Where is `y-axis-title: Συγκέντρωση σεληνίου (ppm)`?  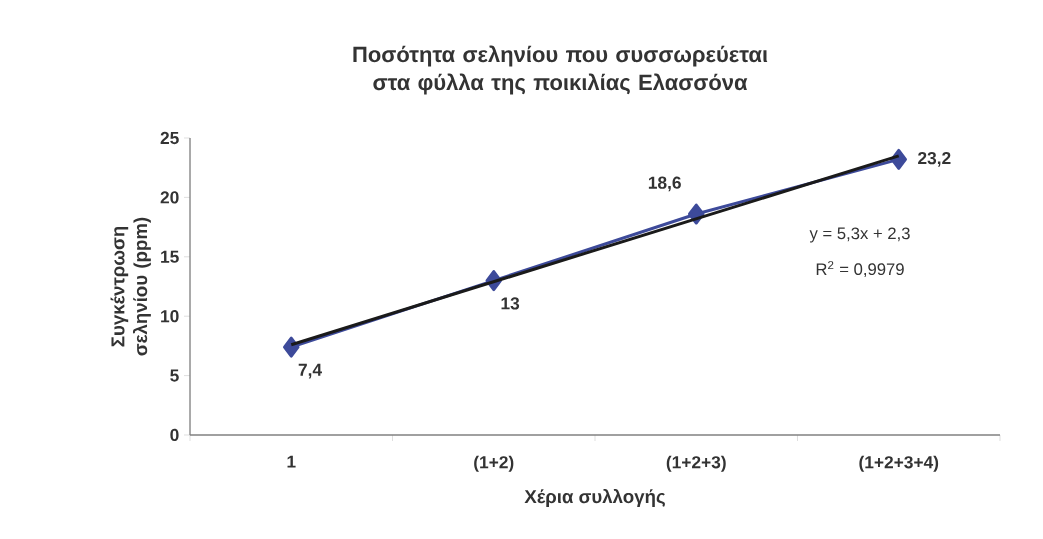
y-axis-title: Συγκέντρωση σεληνίου (ppm) is located at coordinates (130, 286).